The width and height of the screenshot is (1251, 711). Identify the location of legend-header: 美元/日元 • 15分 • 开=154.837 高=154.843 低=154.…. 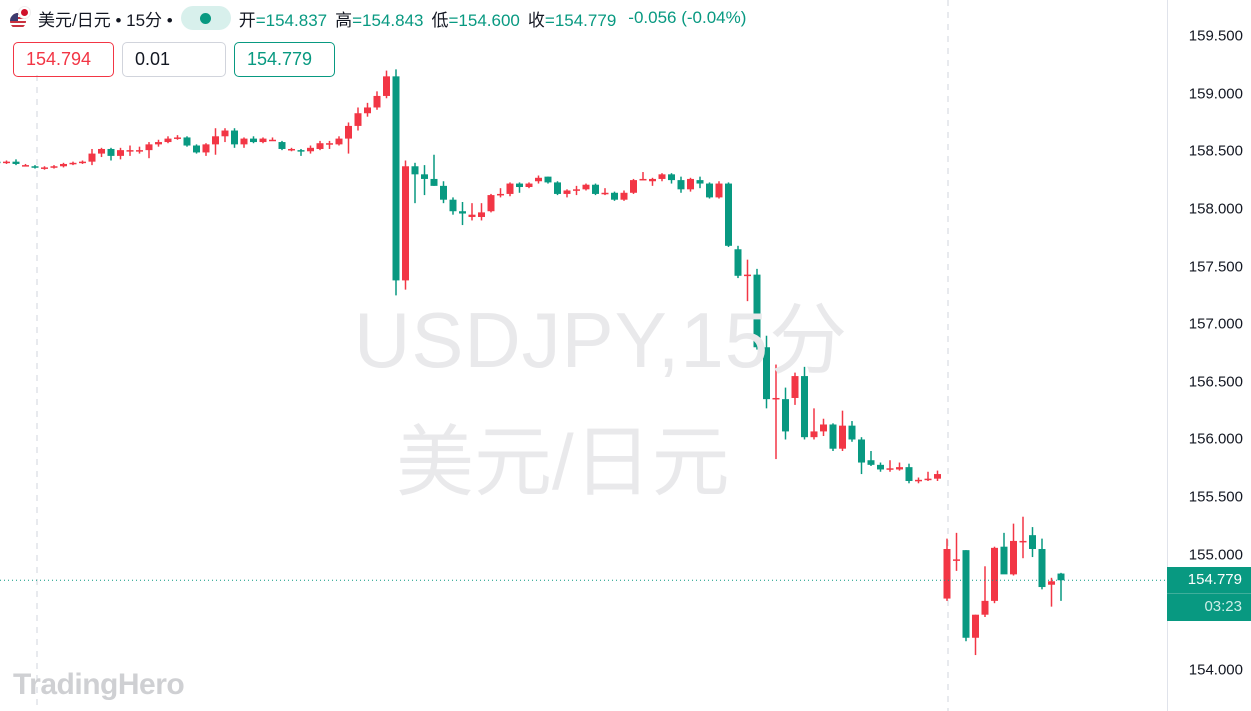
(378, 18).